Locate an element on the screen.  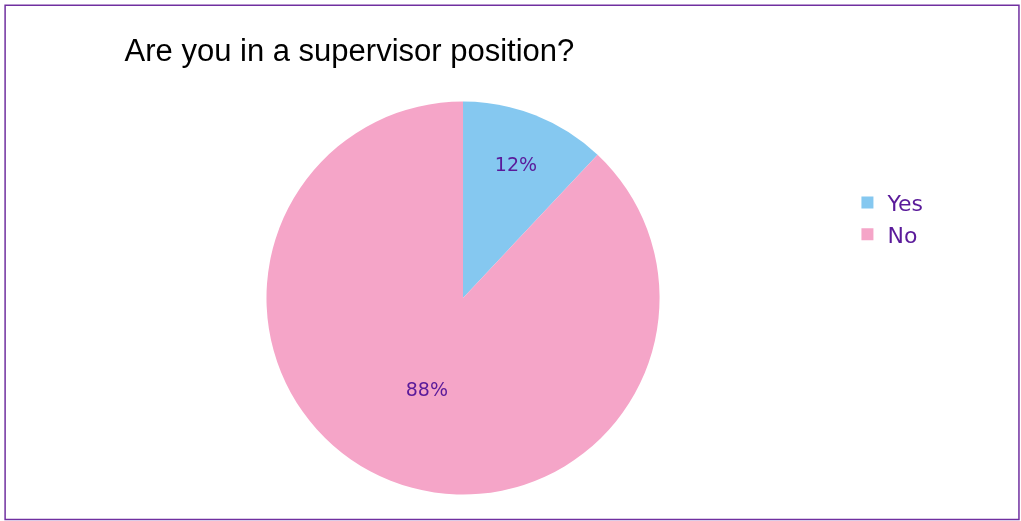
chart-title: Are you in a supervisor position? is located at coordinates (349, 50).